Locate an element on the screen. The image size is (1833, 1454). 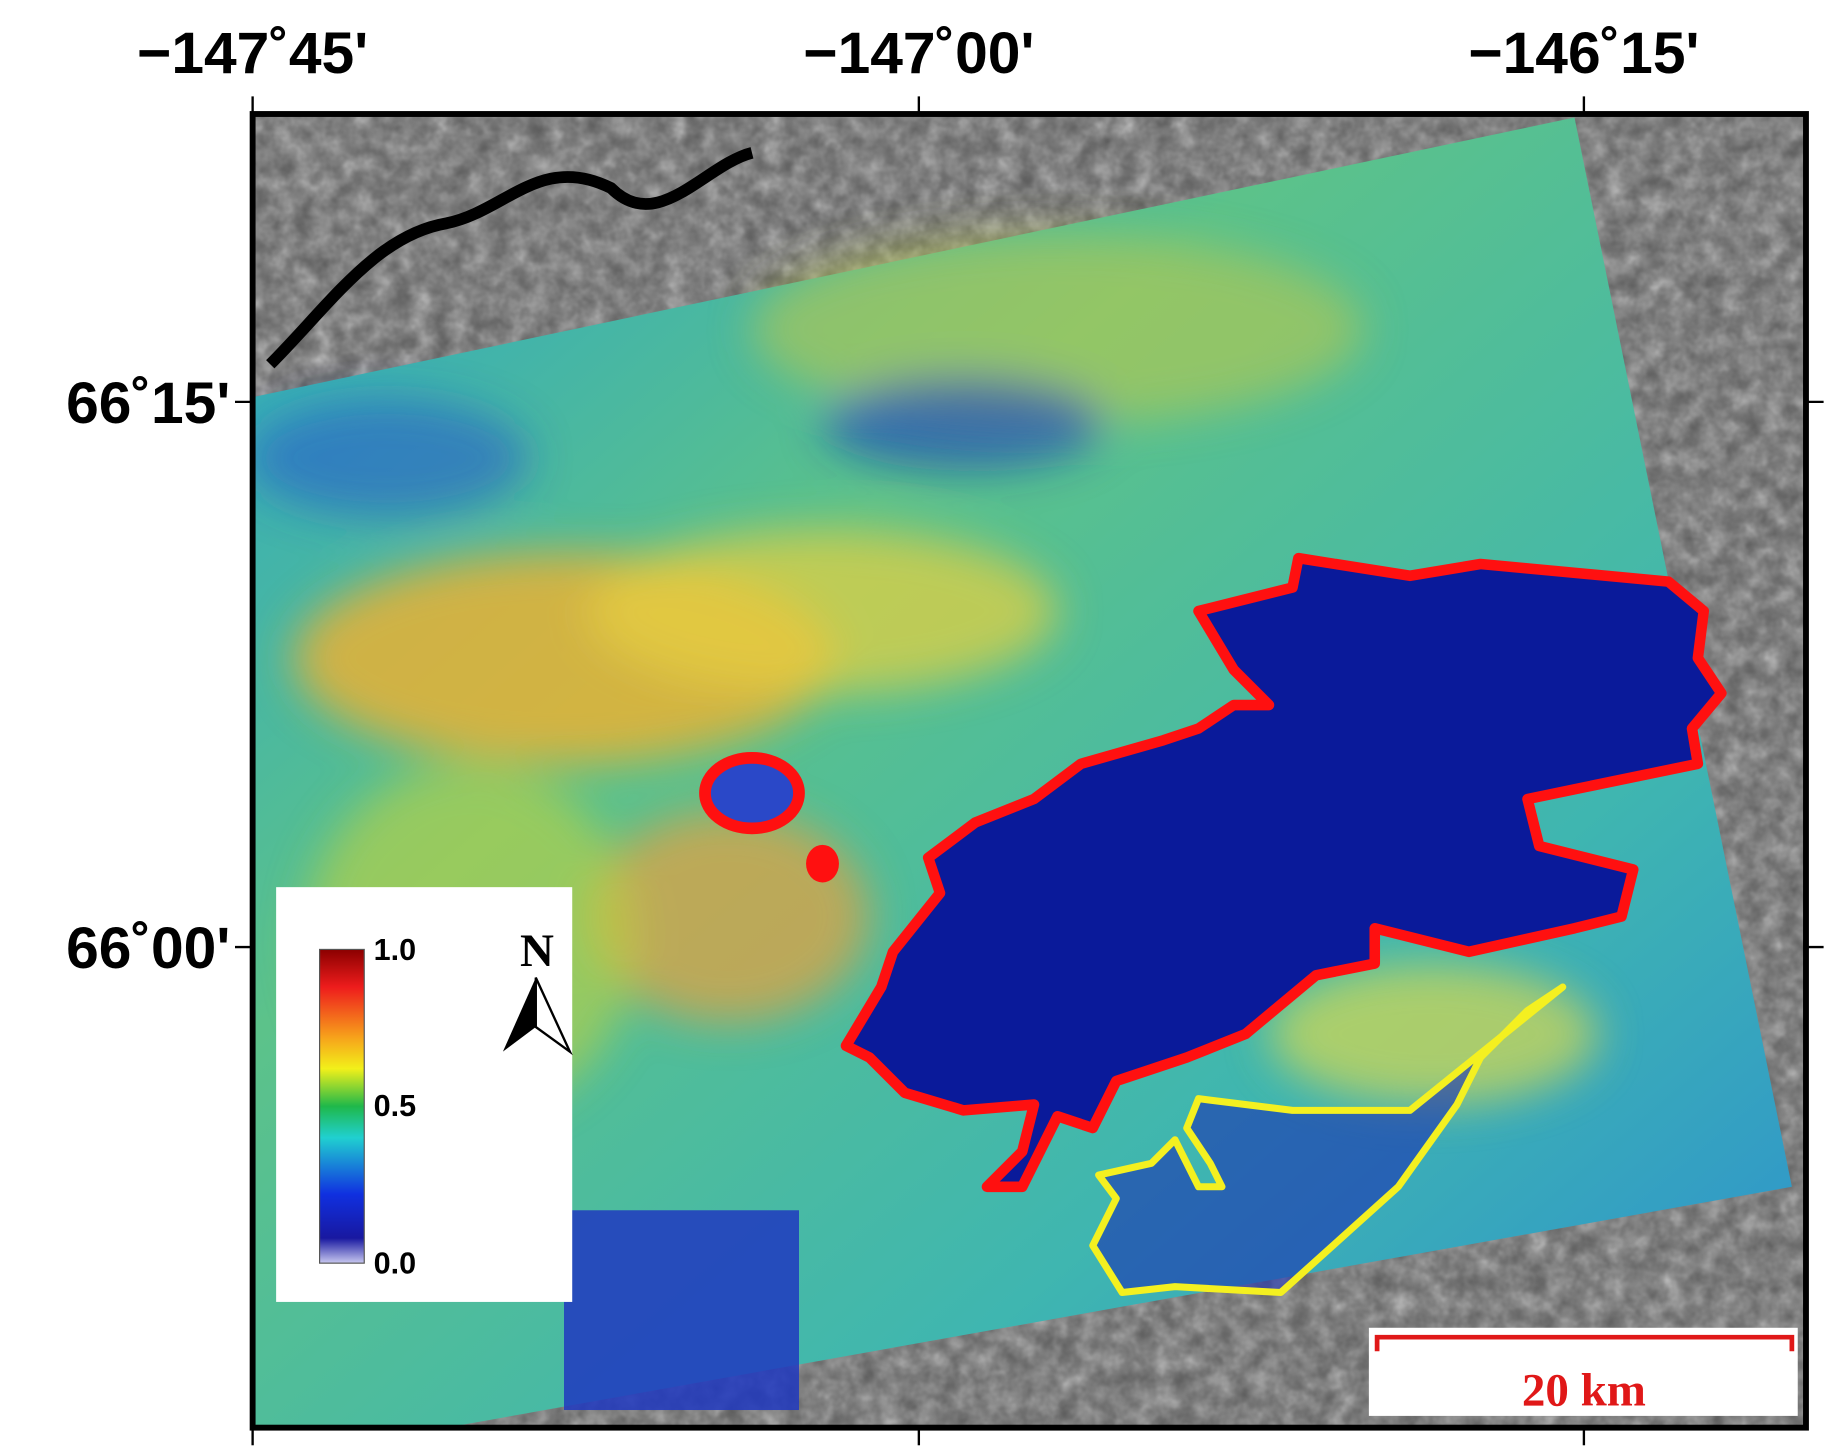
scale-bar: 20 km is located at coordinates (1583, 1371).